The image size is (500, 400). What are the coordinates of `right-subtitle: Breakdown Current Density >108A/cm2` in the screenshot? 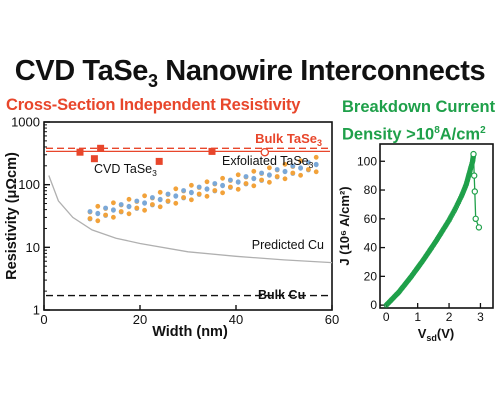 It's located at (419, 121).